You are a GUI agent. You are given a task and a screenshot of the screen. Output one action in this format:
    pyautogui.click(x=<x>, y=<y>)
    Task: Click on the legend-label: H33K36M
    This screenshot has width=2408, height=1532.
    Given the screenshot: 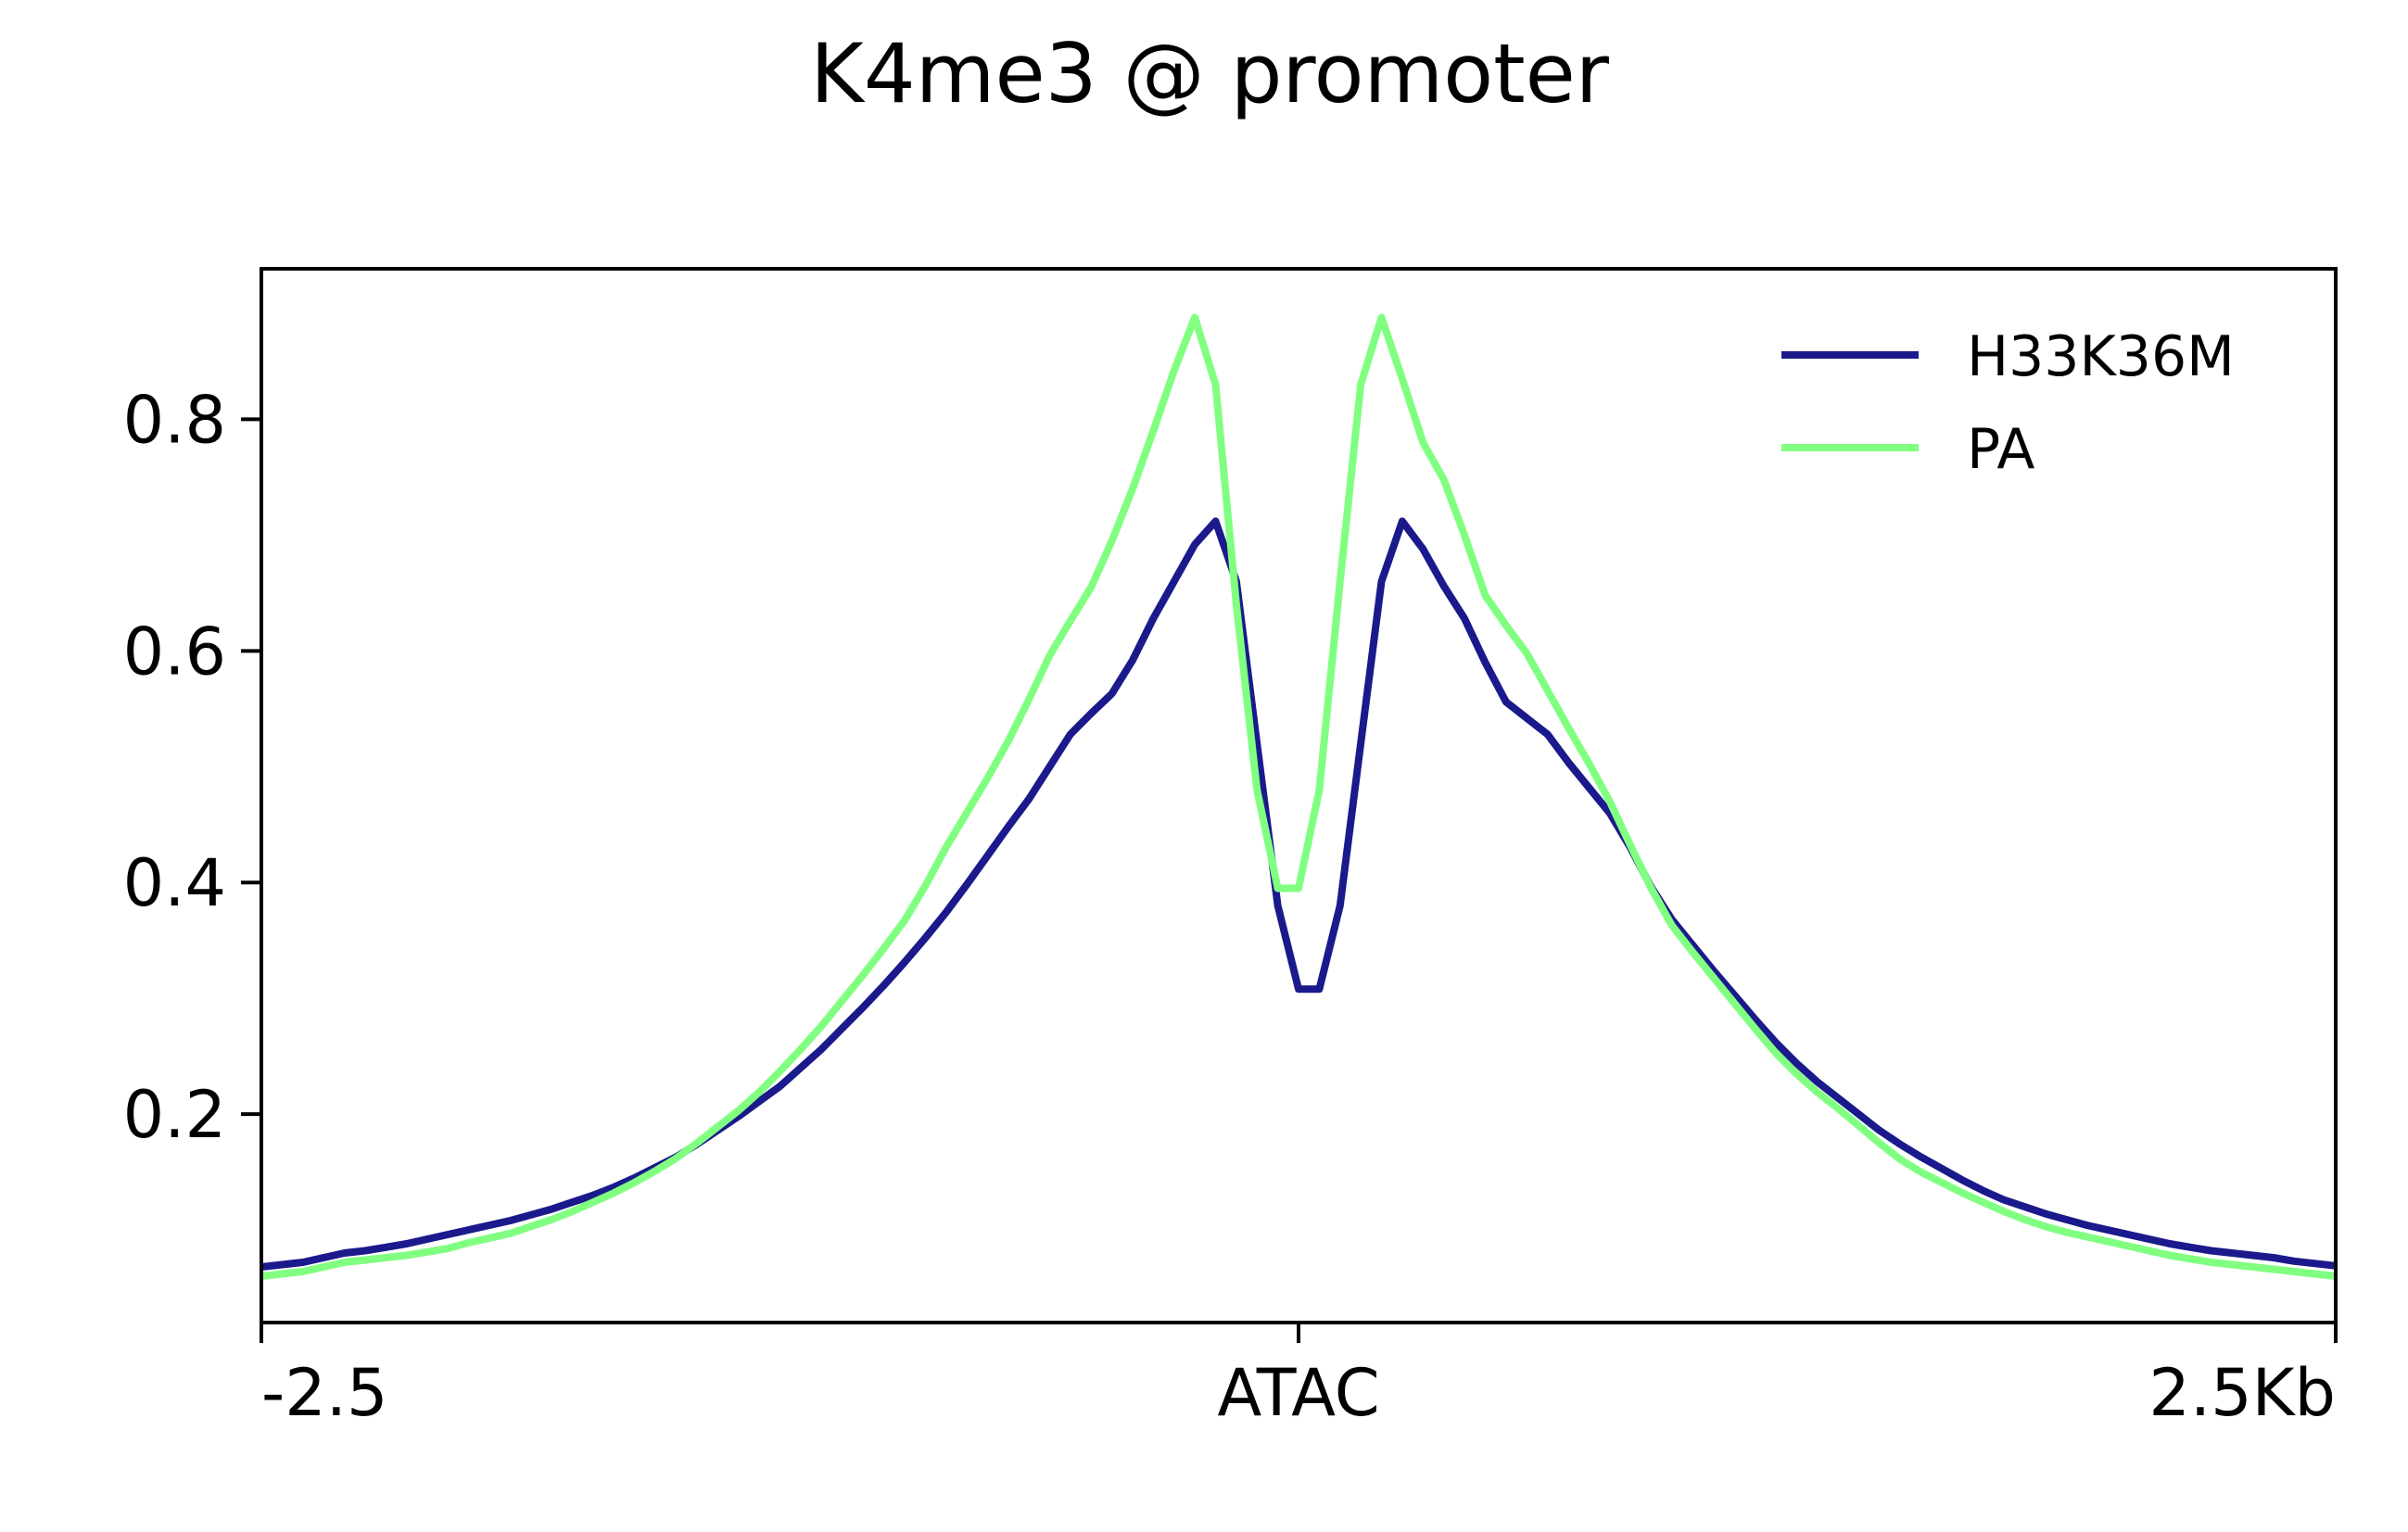 What is the action you would take?
    pyautogui.click(x=2101, y=357)
    